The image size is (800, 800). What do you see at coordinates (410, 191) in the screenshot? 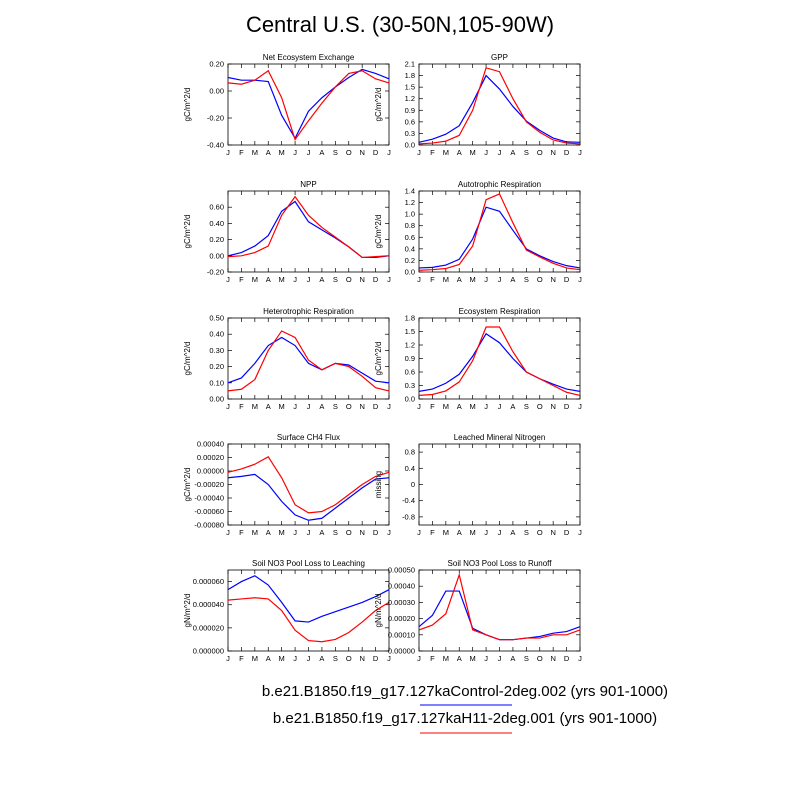
I see `y-tick-label: 1.4` at bounding box center [410, 191].